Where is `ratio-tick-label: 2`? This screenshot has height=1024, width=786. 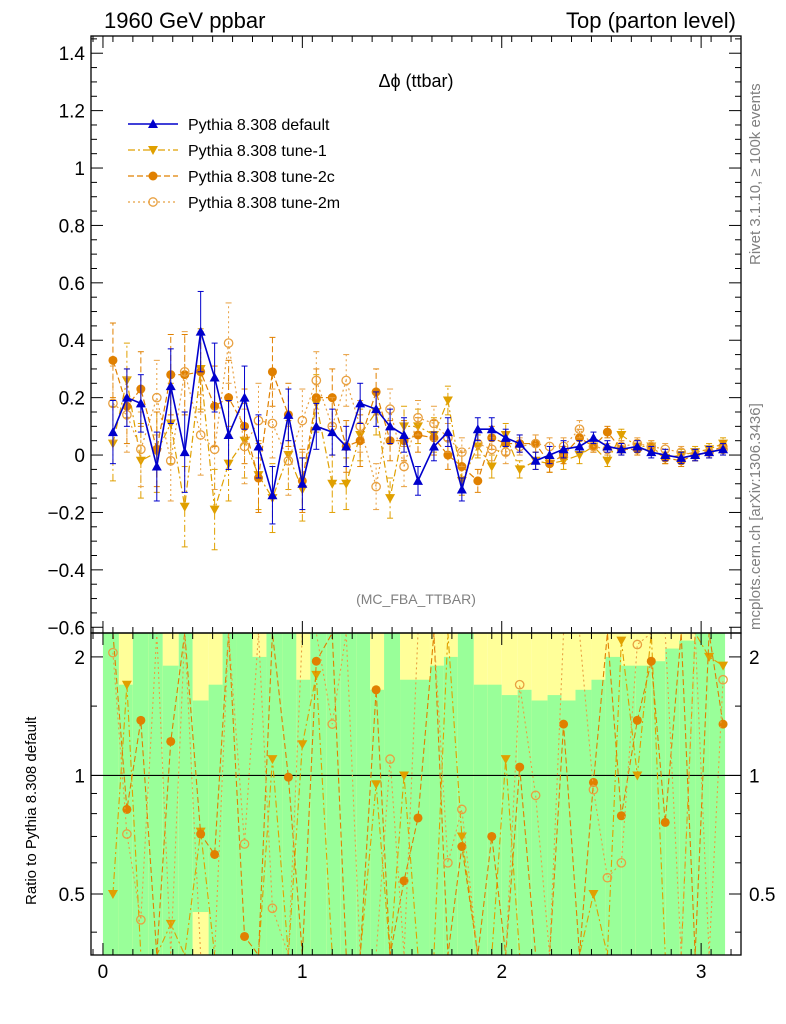
ratio-tick-label: 2 is located at coordinates (79, 658).